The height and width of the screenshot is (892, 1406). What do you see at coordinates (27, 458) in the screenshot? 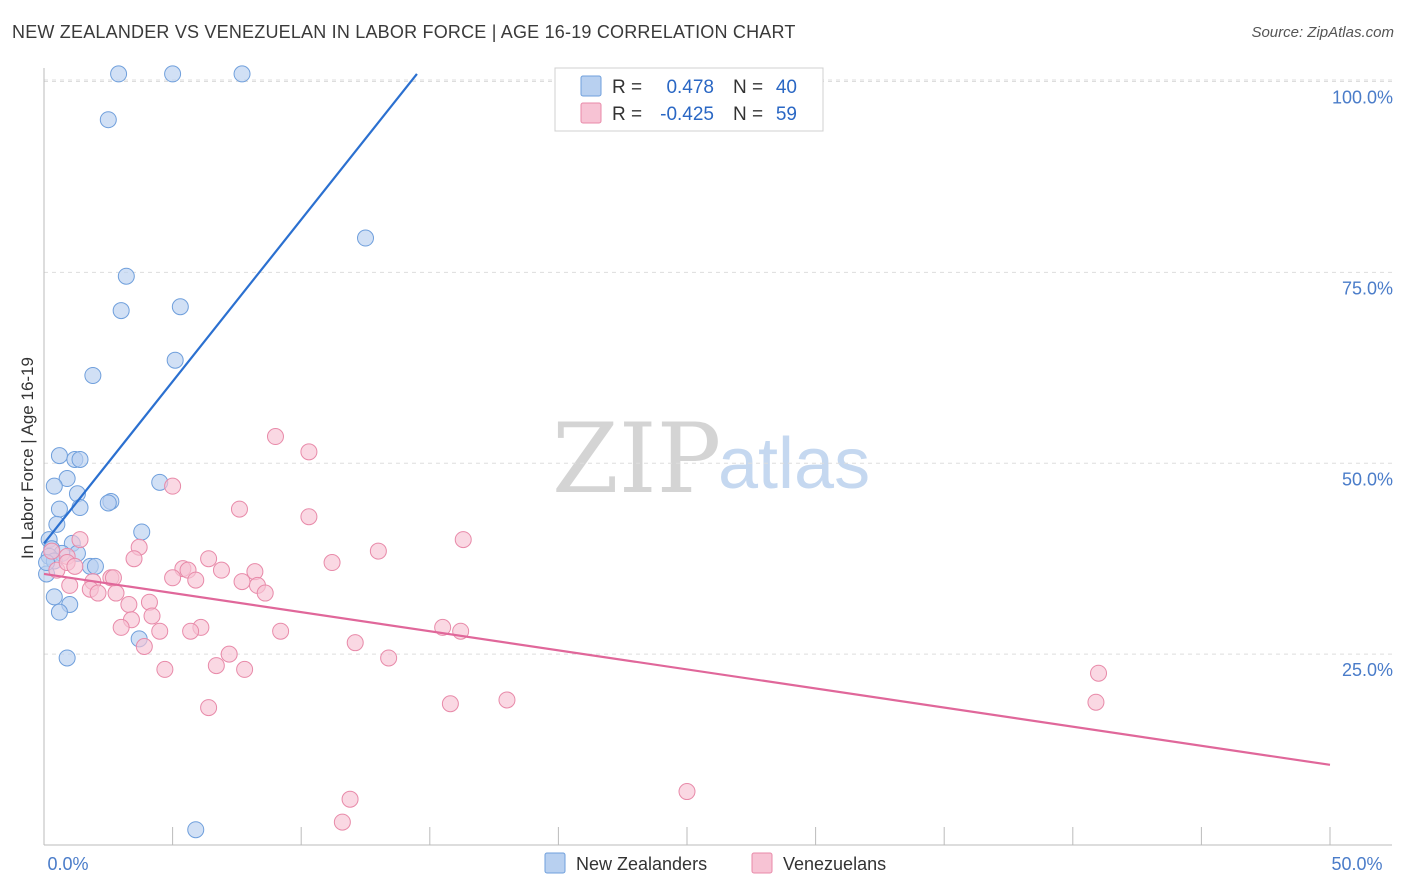
I see `y-axis-label: In Labor Force | Age 16-19` at bounding box center [27, 458].